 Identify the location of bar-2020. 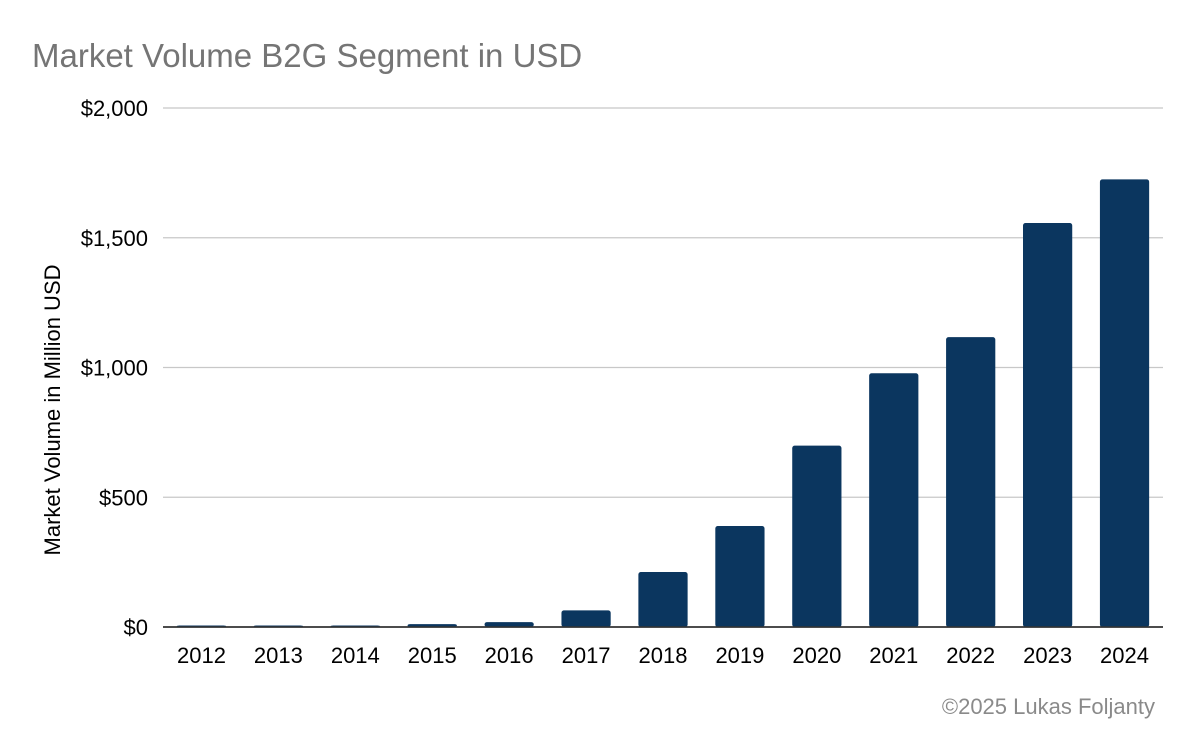
(817, 536).